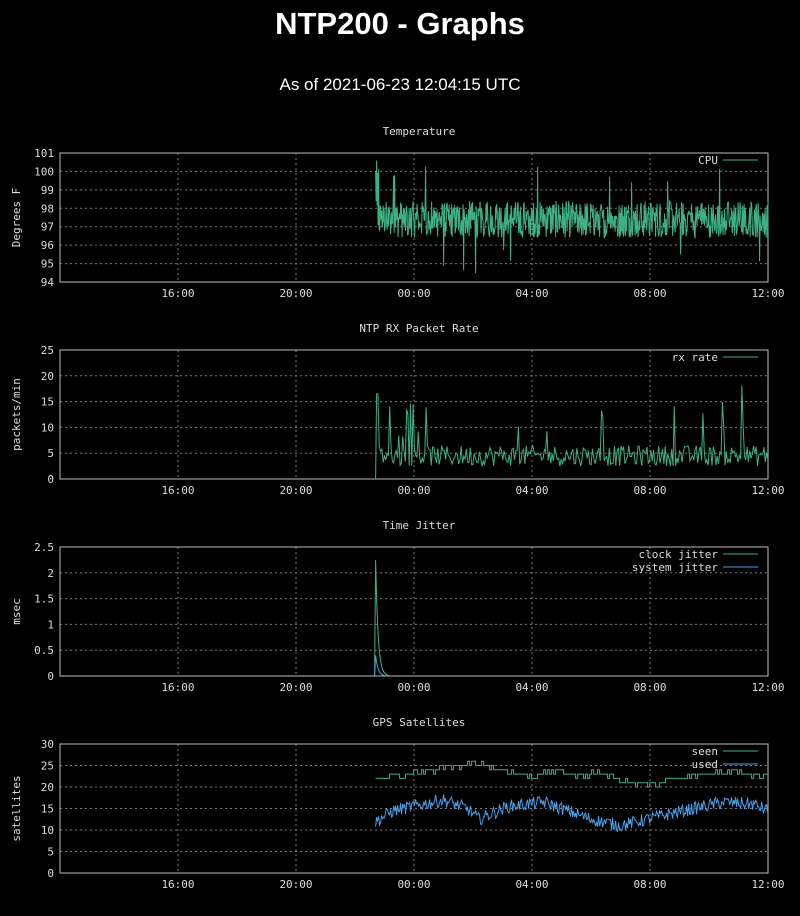  I want to click on series-line-system-jitter, so click(382, 666).